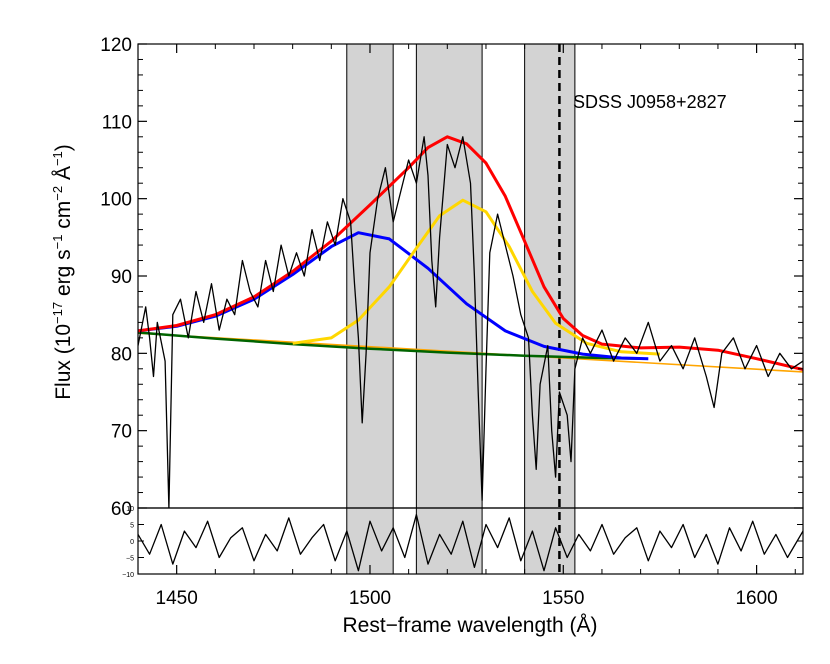  I want to click on x-tick-label: 1600, so click(756, 598).